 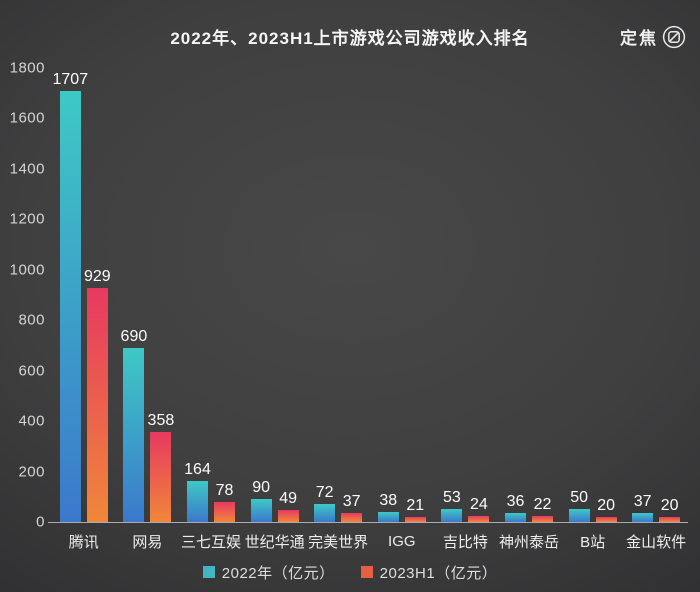 I want to click on bar-value-label: 72, so click(x=324, y=492).